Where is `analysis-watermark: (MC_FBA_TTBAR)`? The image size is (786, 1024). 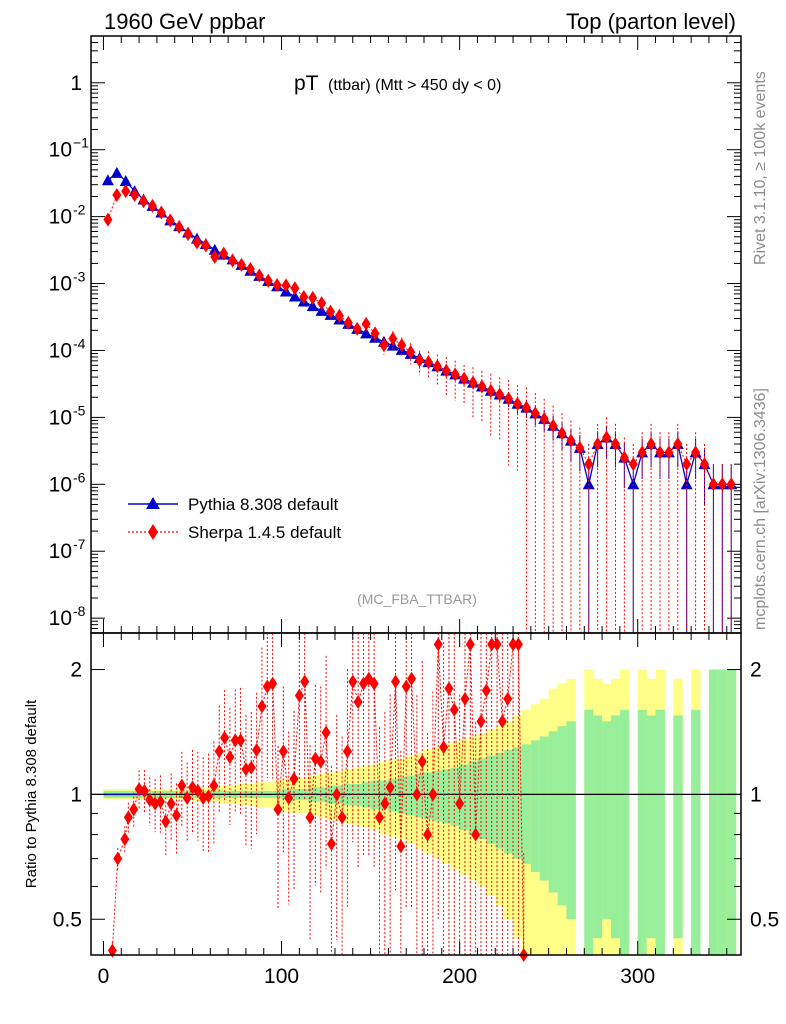 analysis-watermark: (MC_FBA_TTBAR) is located at coordinates (417, 599).